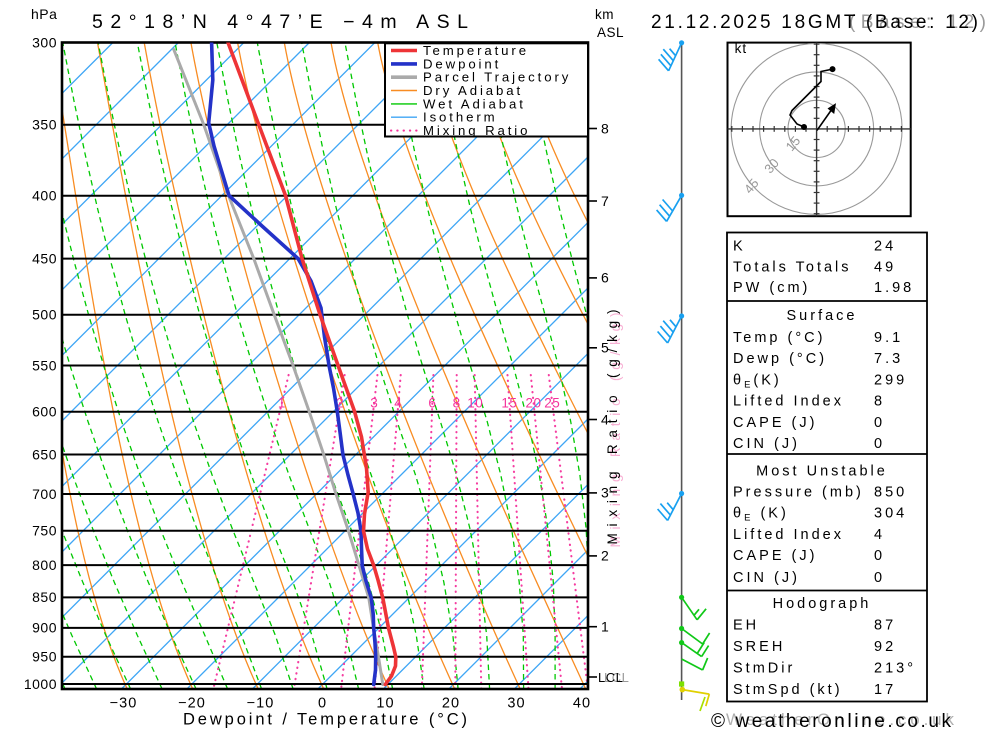  What do you see at coordinates (757, 381) in the screenshot?
I see `svg-text: θE(K)` at bounding box center [757, 381].